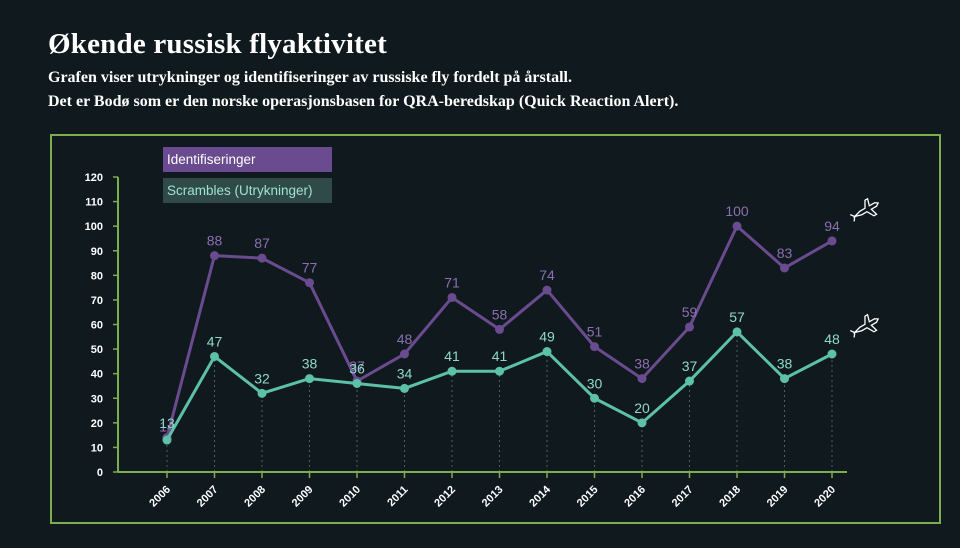 This screenshot has height=548, width=960. Describe the element at coordinates (547, 337) in the screenshot. I see `data-label-scrambles: 49` at that location.